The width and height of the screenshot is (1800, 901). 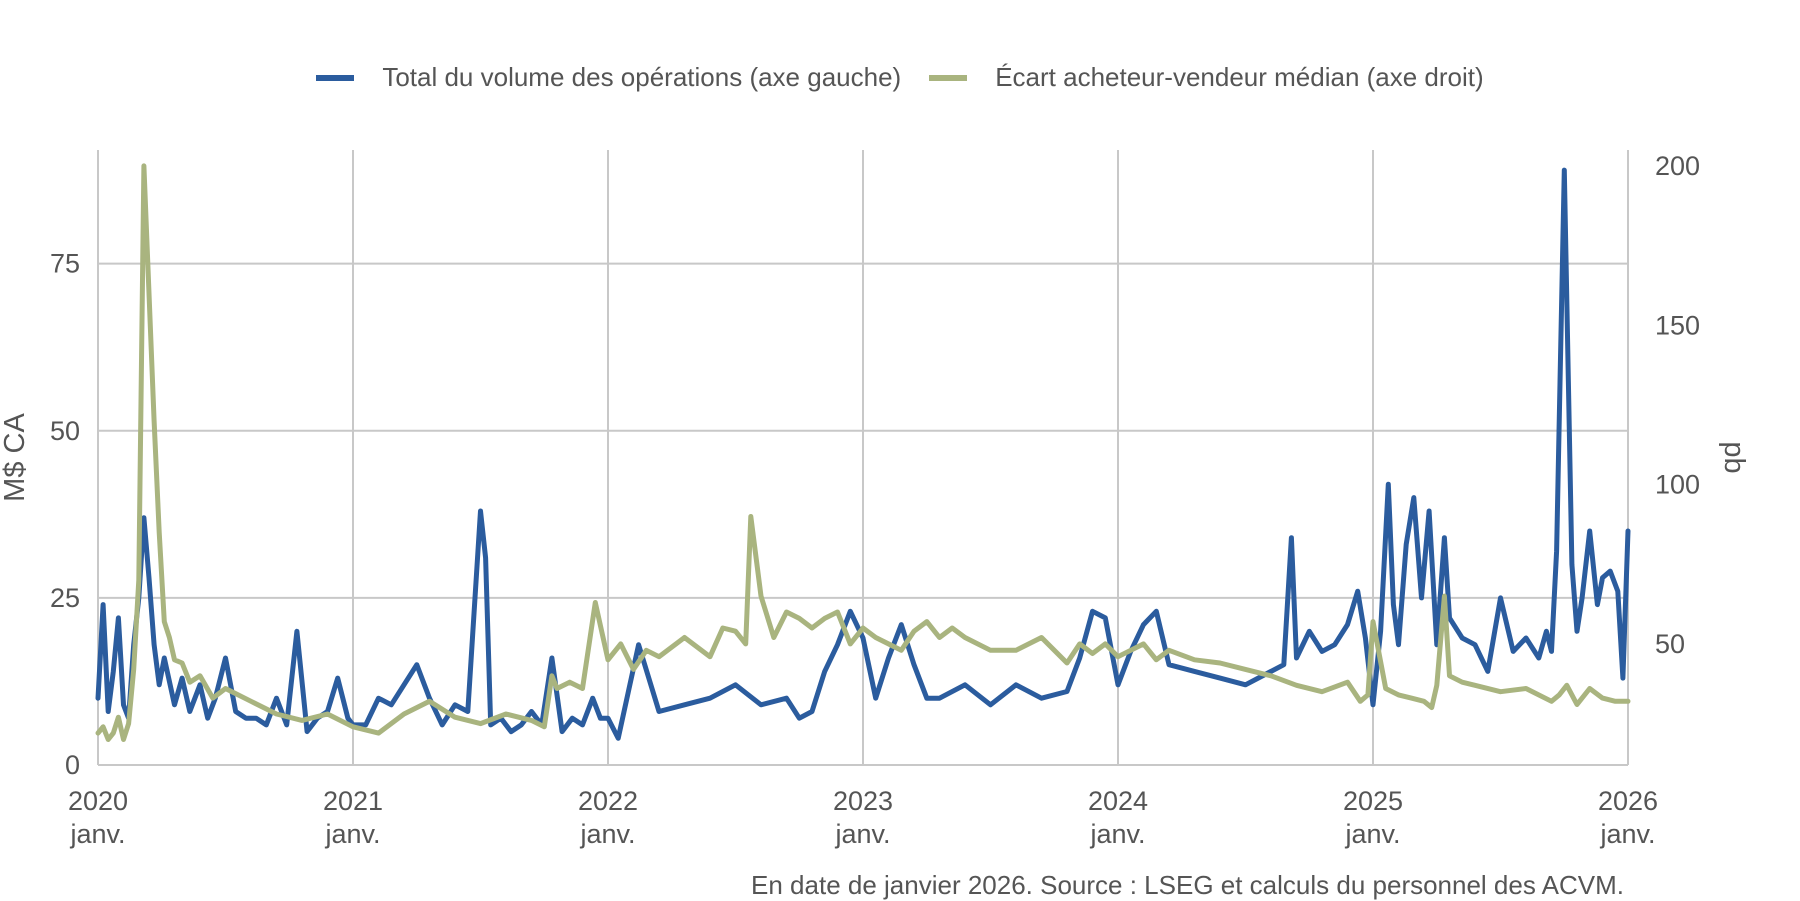 What do you see at coordinates (1372, 834) in the screenshot?
I see `x-tick-month-2025: janv.` at bounding box center [1372, 834].